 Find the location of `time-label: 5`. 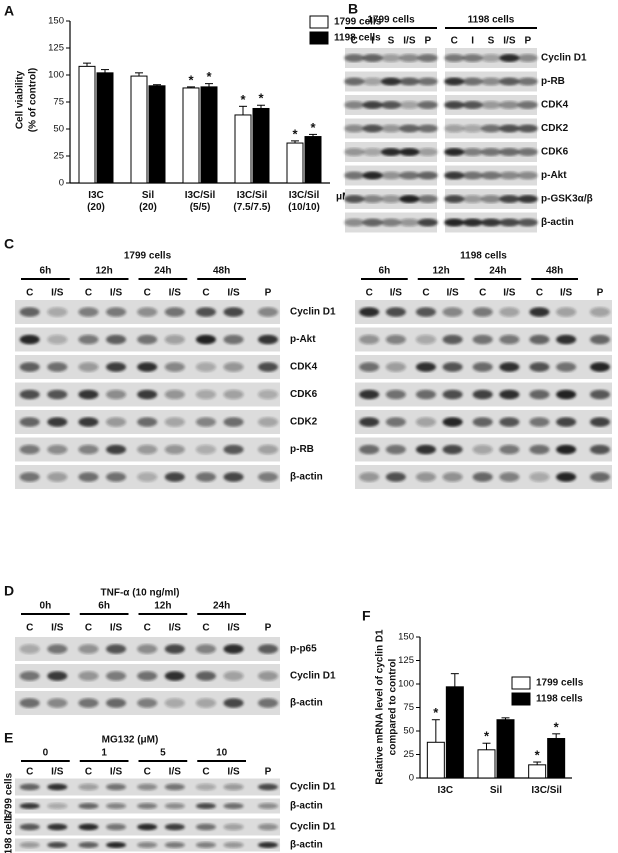

time-label: 5 is located at coordinates (163, 753).